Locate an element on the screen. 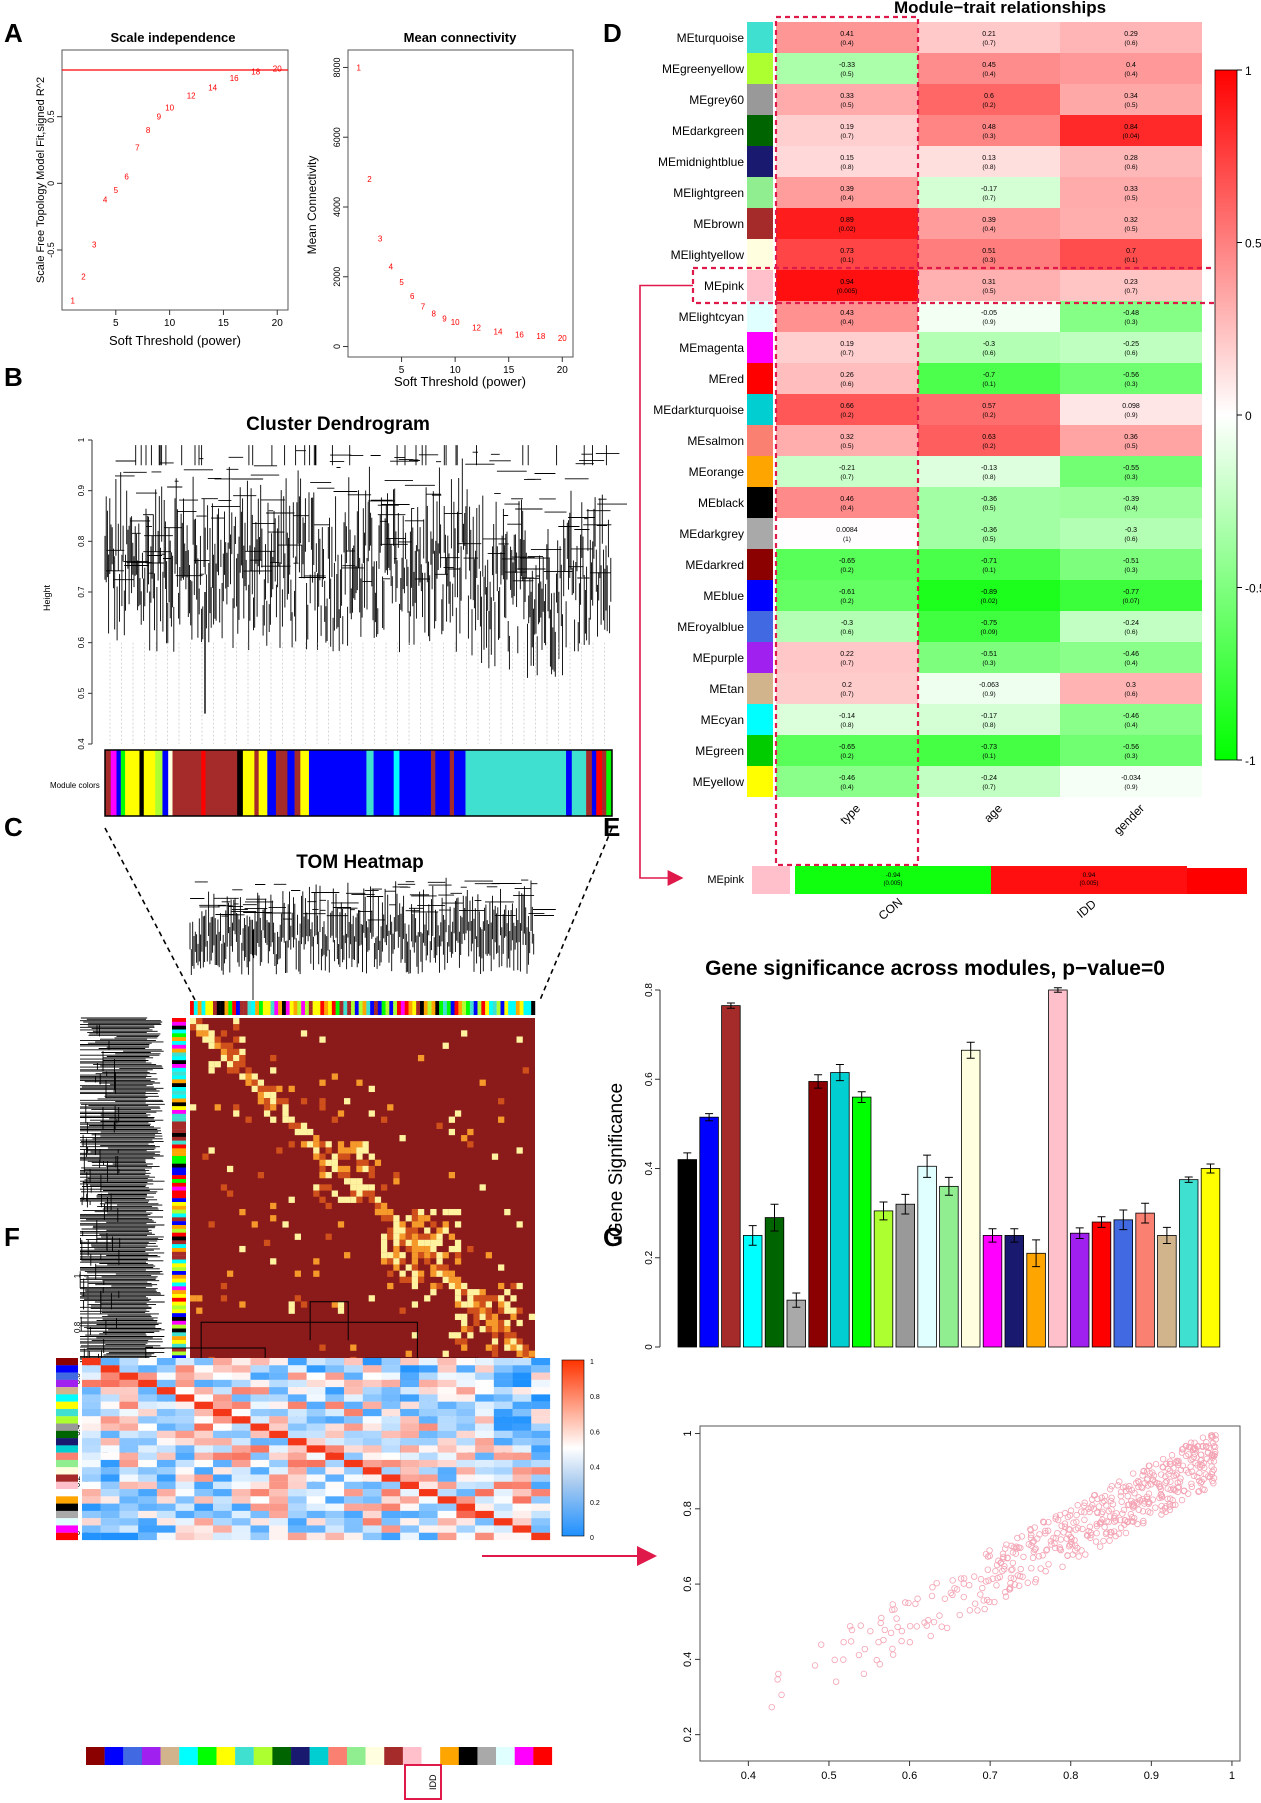 The image size is (1261, 1803). correlation-value: 0.28 is located at coordinates (1131, 158).